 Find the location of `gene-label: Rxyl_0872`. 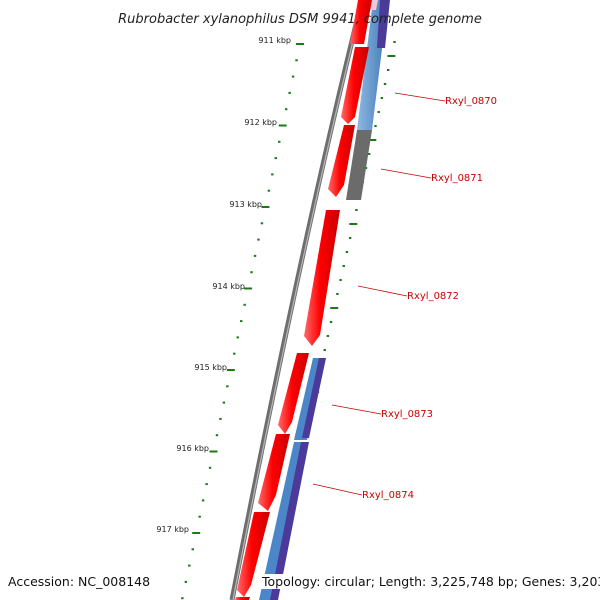

gene-label: Rxyl_0872 is located at coordinates (433, 296).